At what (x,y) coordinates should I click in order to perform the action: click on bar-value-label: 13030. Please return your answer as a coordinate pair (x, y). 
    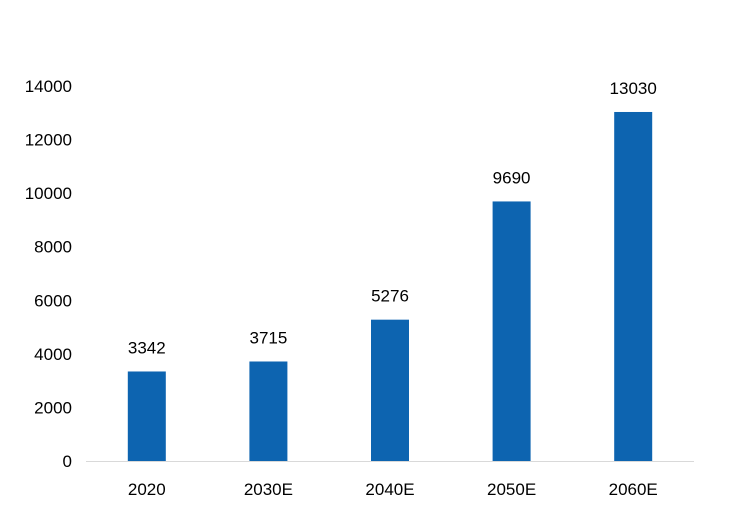
    Looking at the image, I should click on (633, 88).